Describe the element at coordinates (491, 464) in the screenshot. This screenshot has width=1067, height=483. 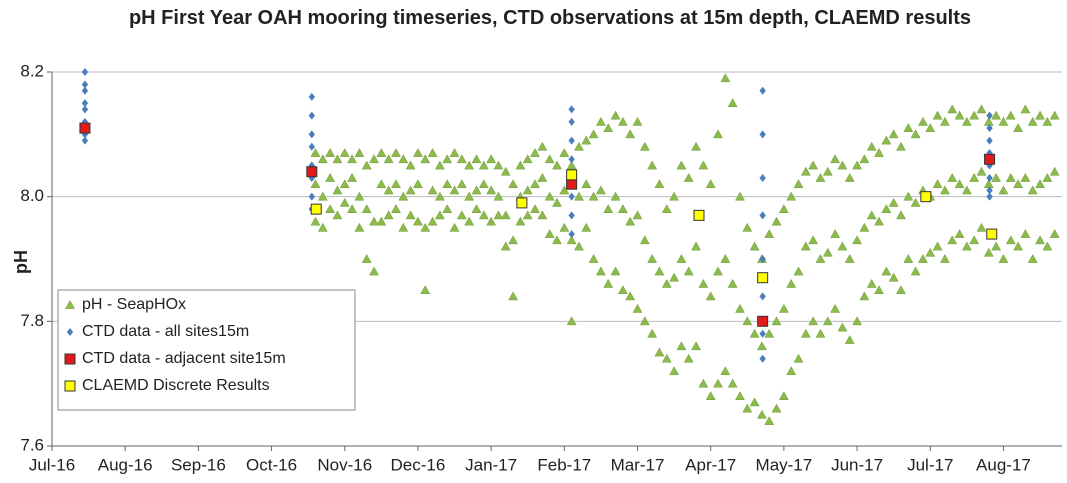
I see `x-tick-label: Jan-17` at that location.